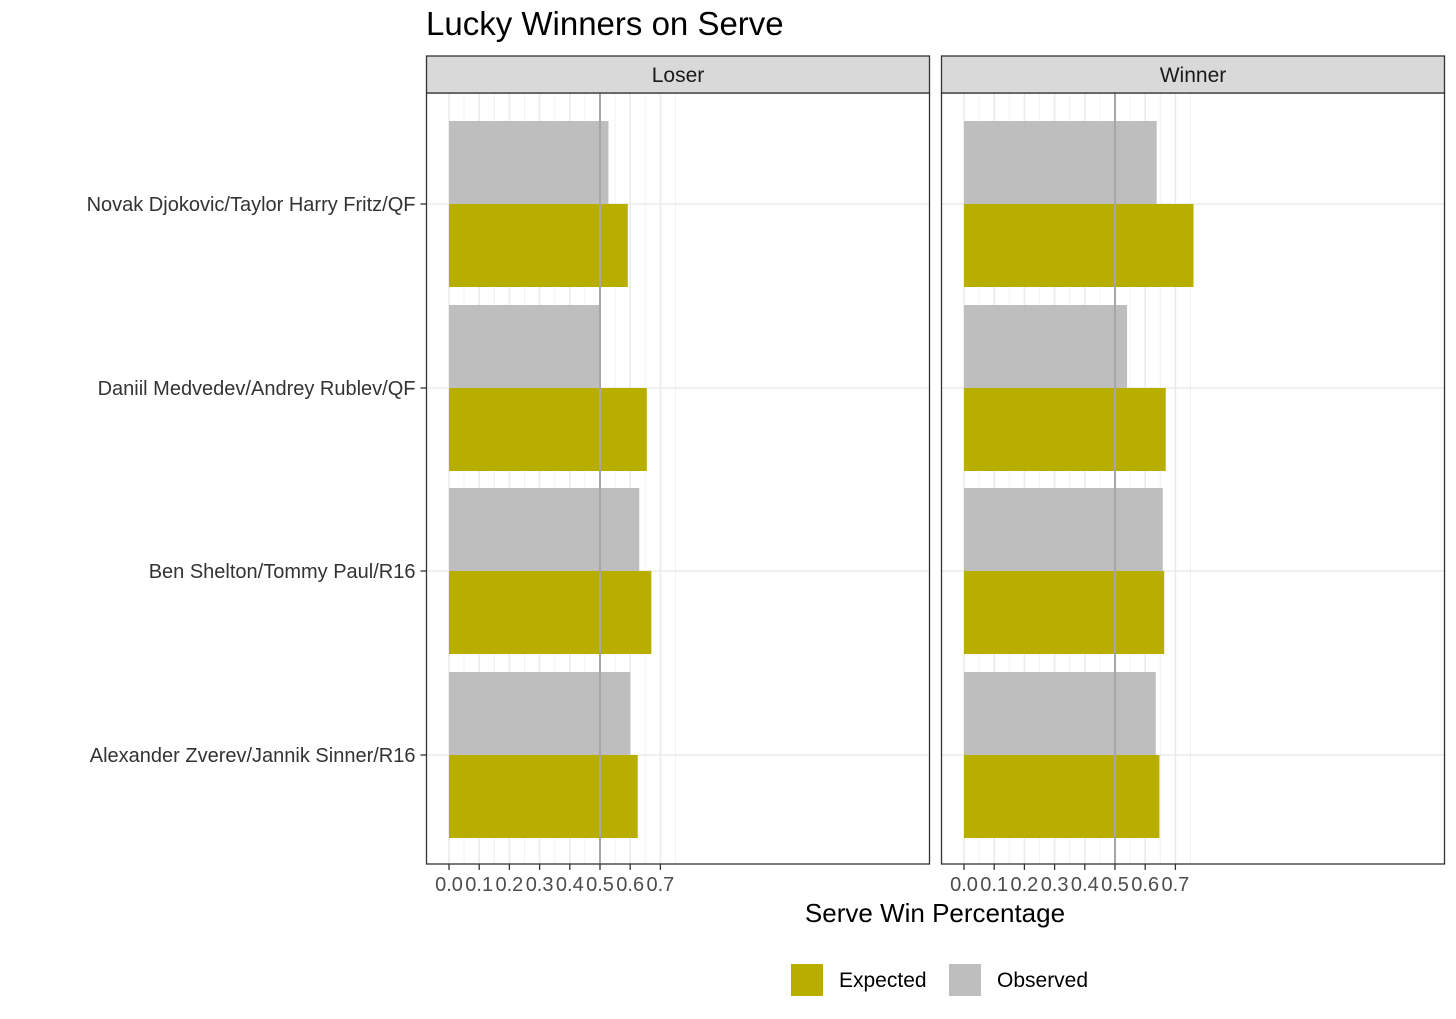 This screenshot has height=1019, width=1456. What do you see at coordinates (605, 23) in the screenshot?
I see `chart-title: Lucky Winners on Serve` at bounding box center [605, 23].